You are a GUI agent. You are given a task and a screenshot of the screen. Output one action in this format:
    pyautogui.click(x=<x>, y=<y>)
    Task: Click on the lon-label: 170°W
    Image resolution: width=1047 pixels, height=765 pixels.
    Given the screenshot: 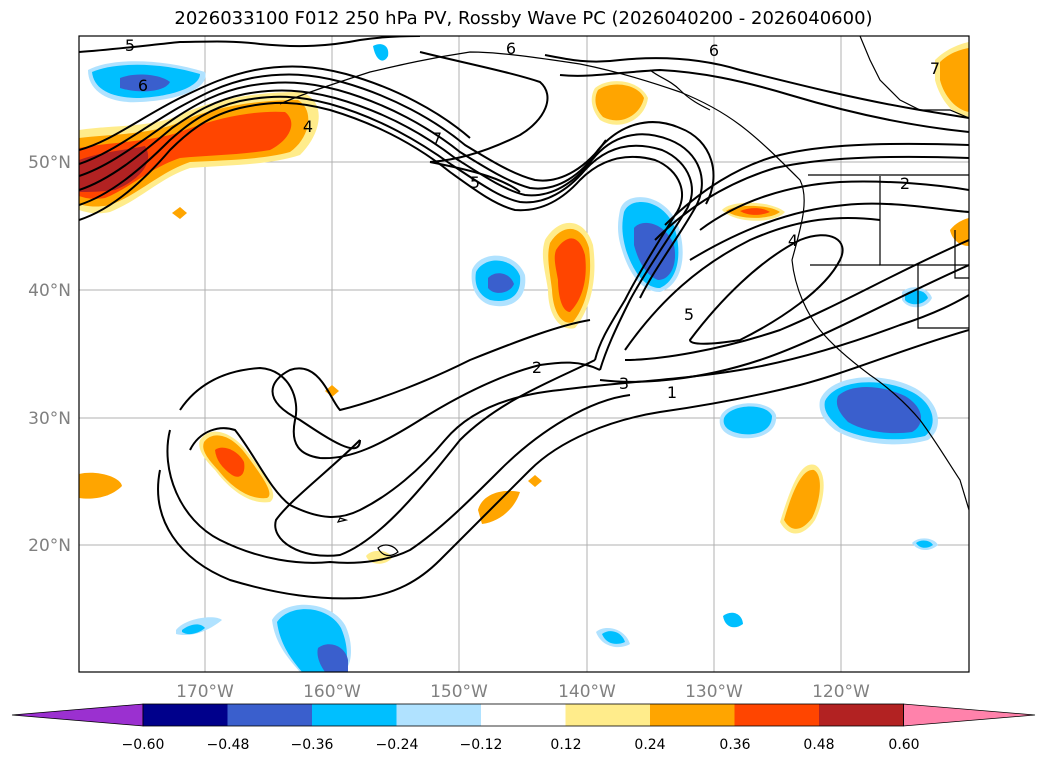 What is the action you would take?
    pyautogui.click(x=205, y=692)
    